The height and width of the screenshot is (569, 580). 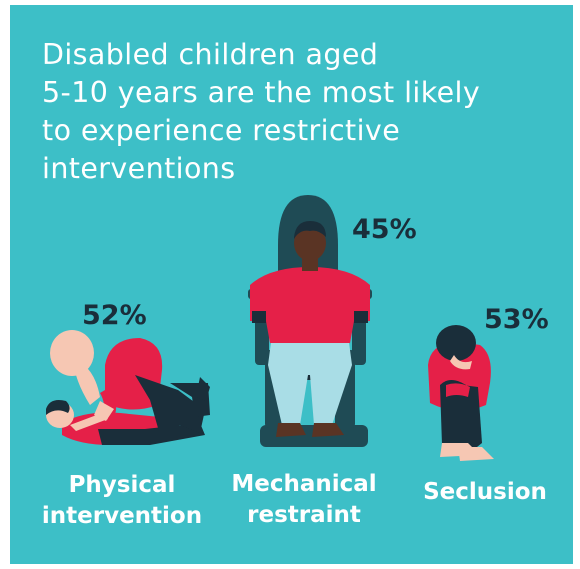 I want to click on label-line: Physical, so click(x=122, y=485).